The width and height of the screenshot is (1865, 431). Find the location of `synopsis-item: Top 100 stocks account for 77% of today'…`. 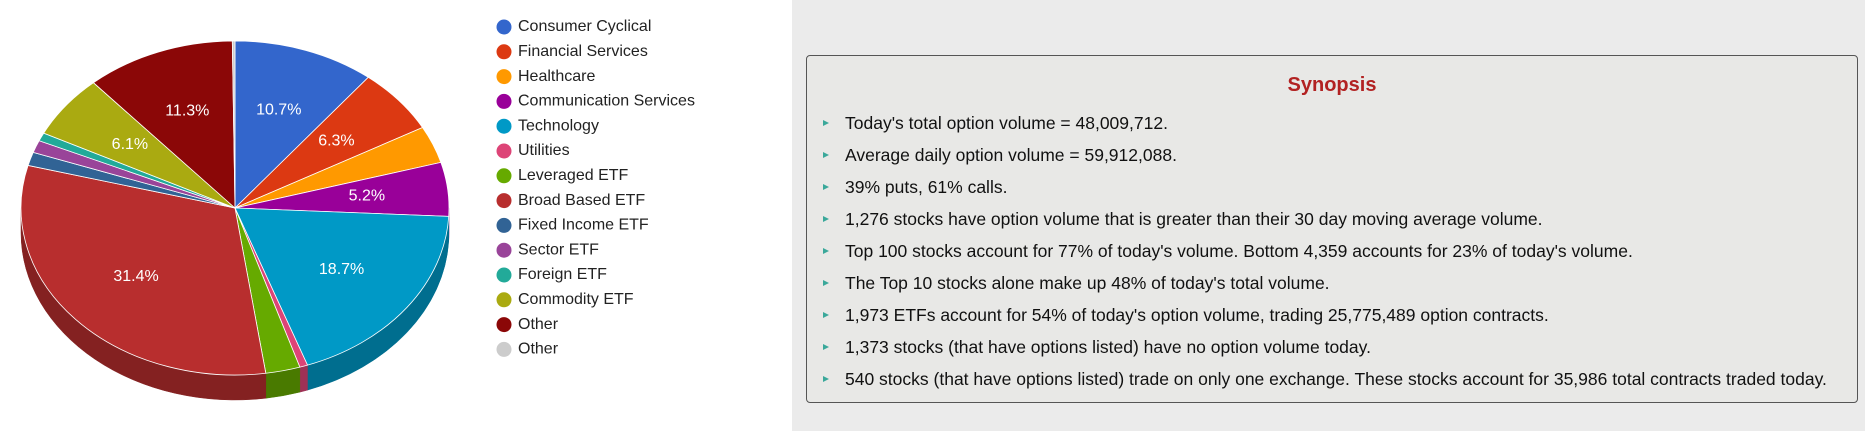

synopsis-item: Top 100 stocks account for 77% of today'… is located at coordinates (1339, 251).